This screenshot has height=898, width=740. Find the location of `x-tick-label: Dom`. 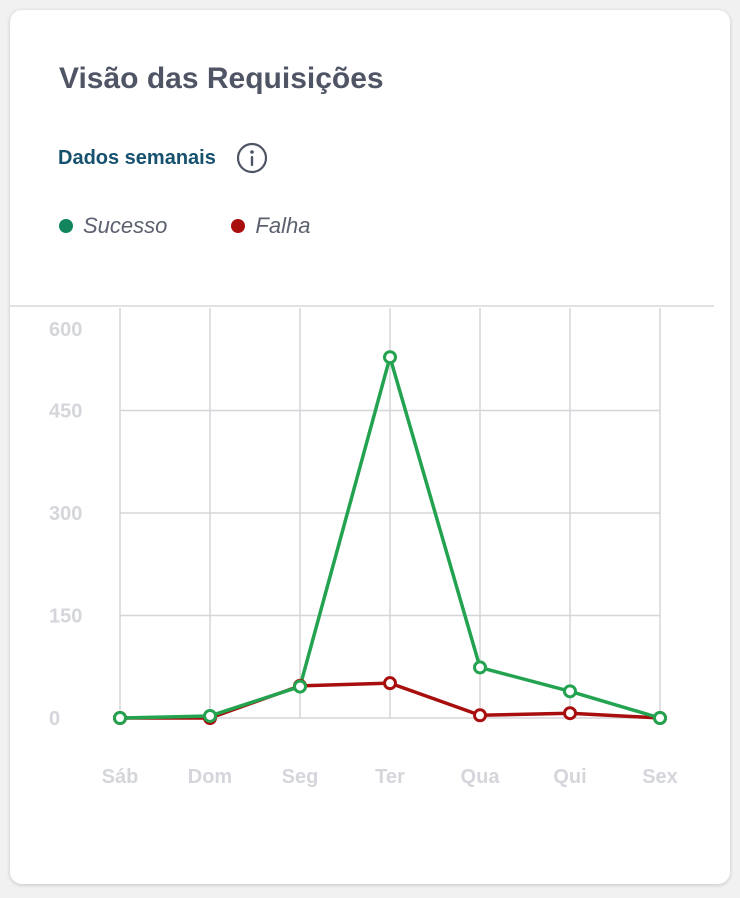

x-tick-label: Dom is located at coordinates (210, 777).